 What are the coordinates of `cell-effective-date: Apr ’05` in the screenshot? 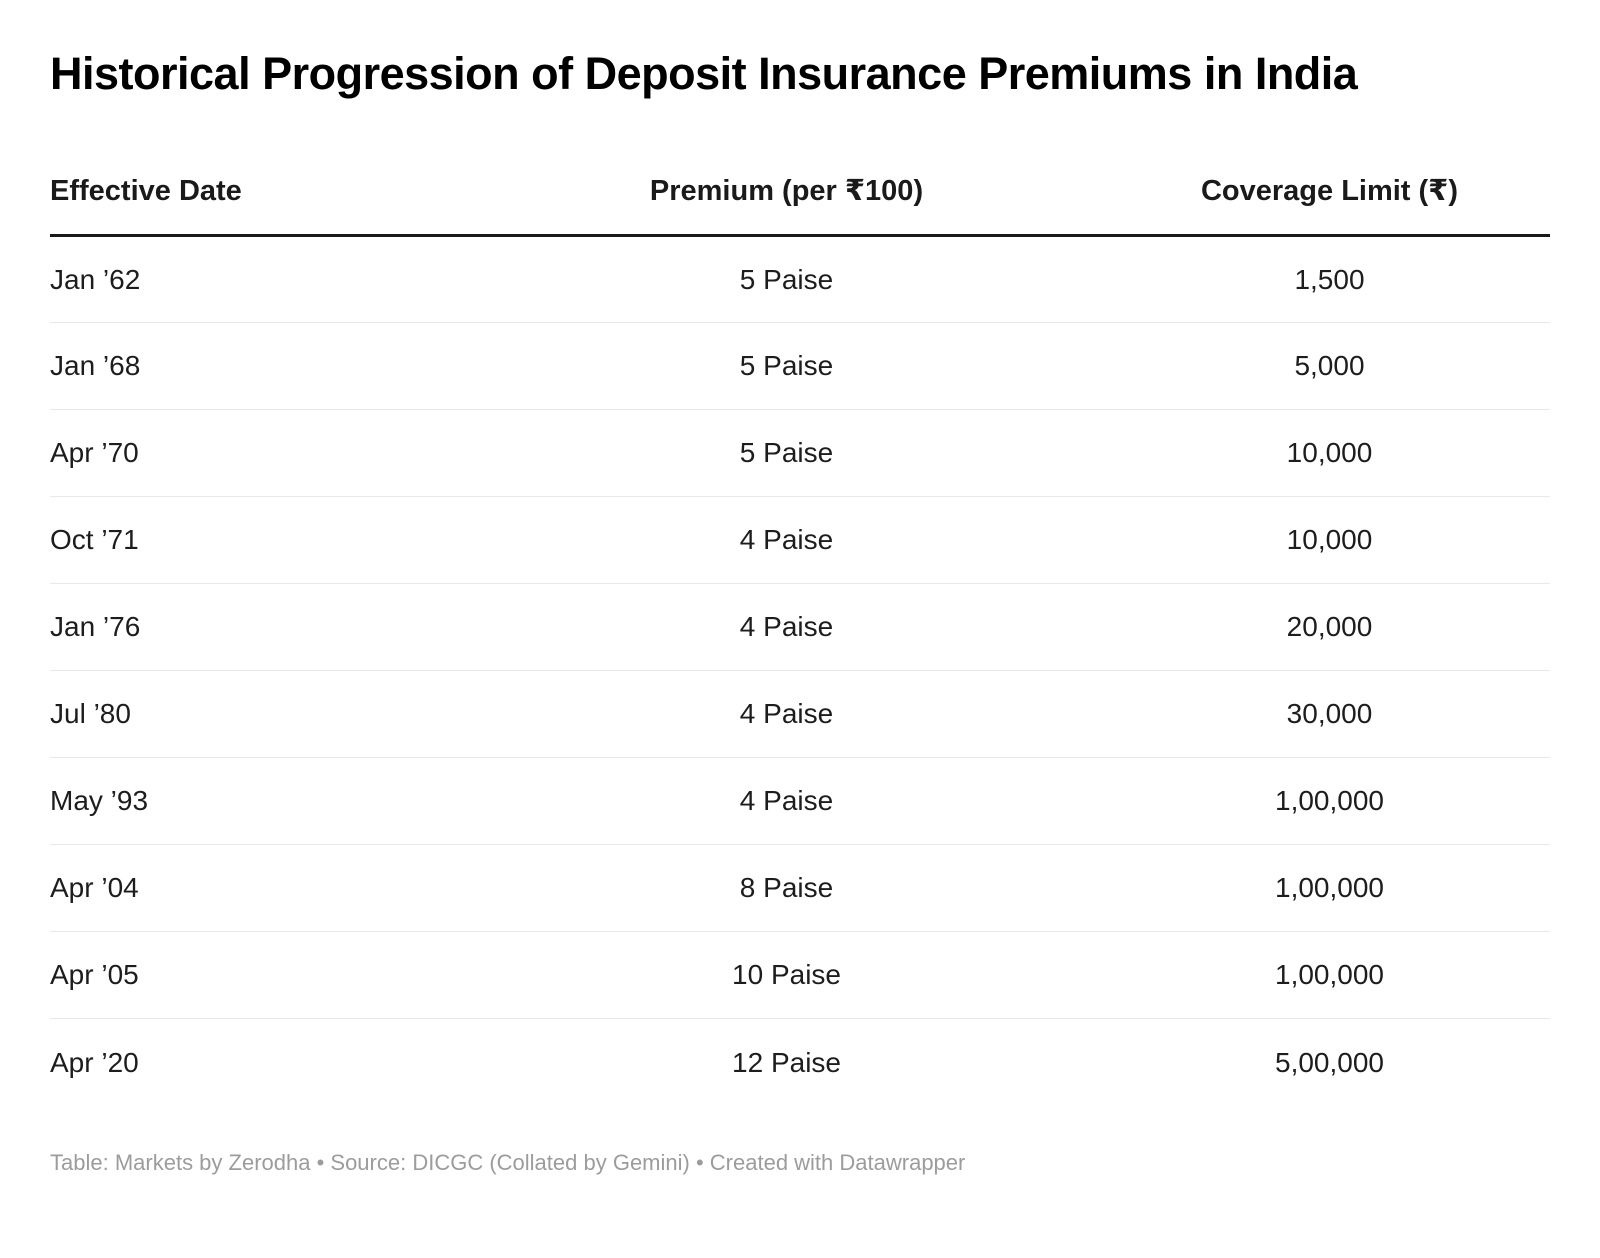 It's located at (257, 975).